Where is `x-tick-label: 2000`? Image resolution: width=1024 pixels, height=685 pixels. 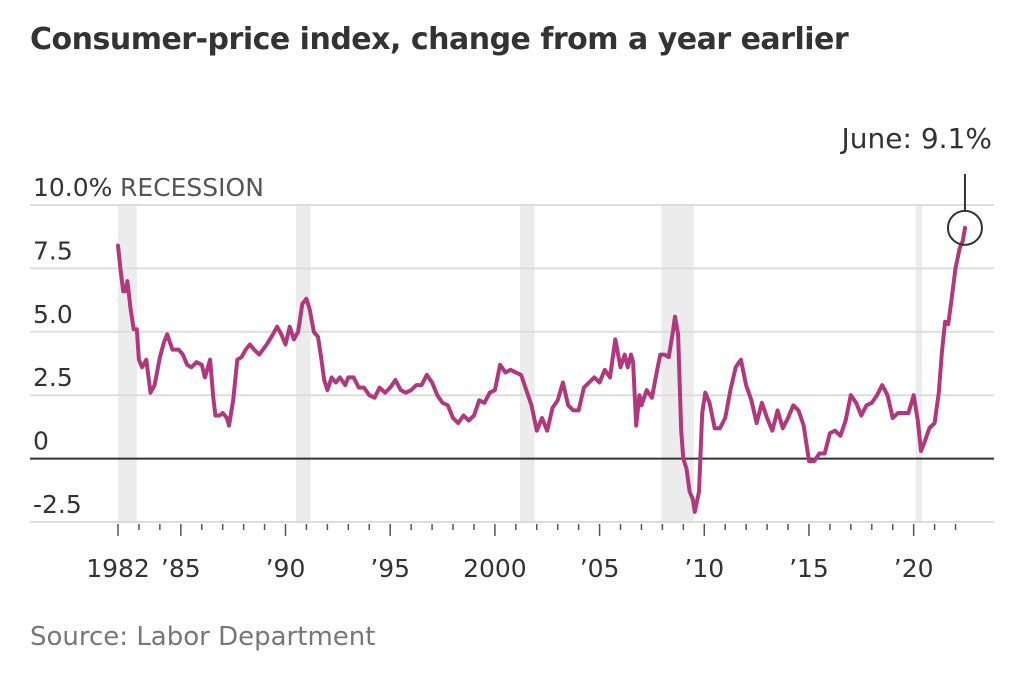
x-tick-label: 2000 is located at coordinates (495, 568).